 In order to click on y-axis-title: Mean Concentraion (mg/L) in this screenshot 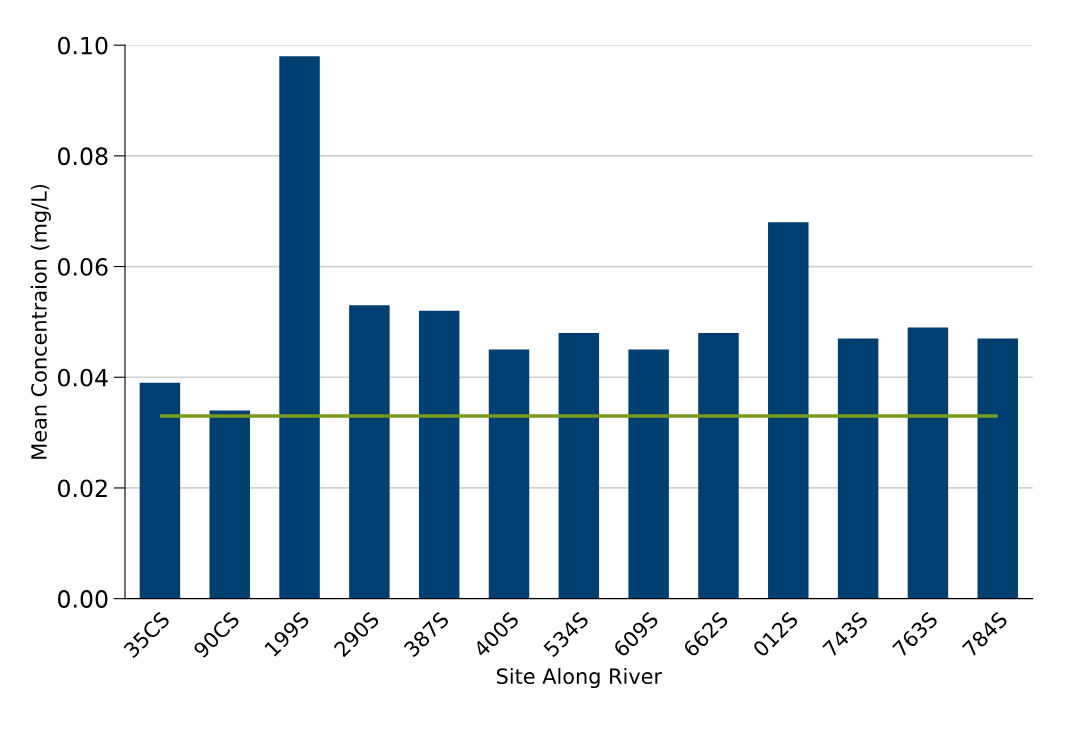, I will do `click(40, 321)`.